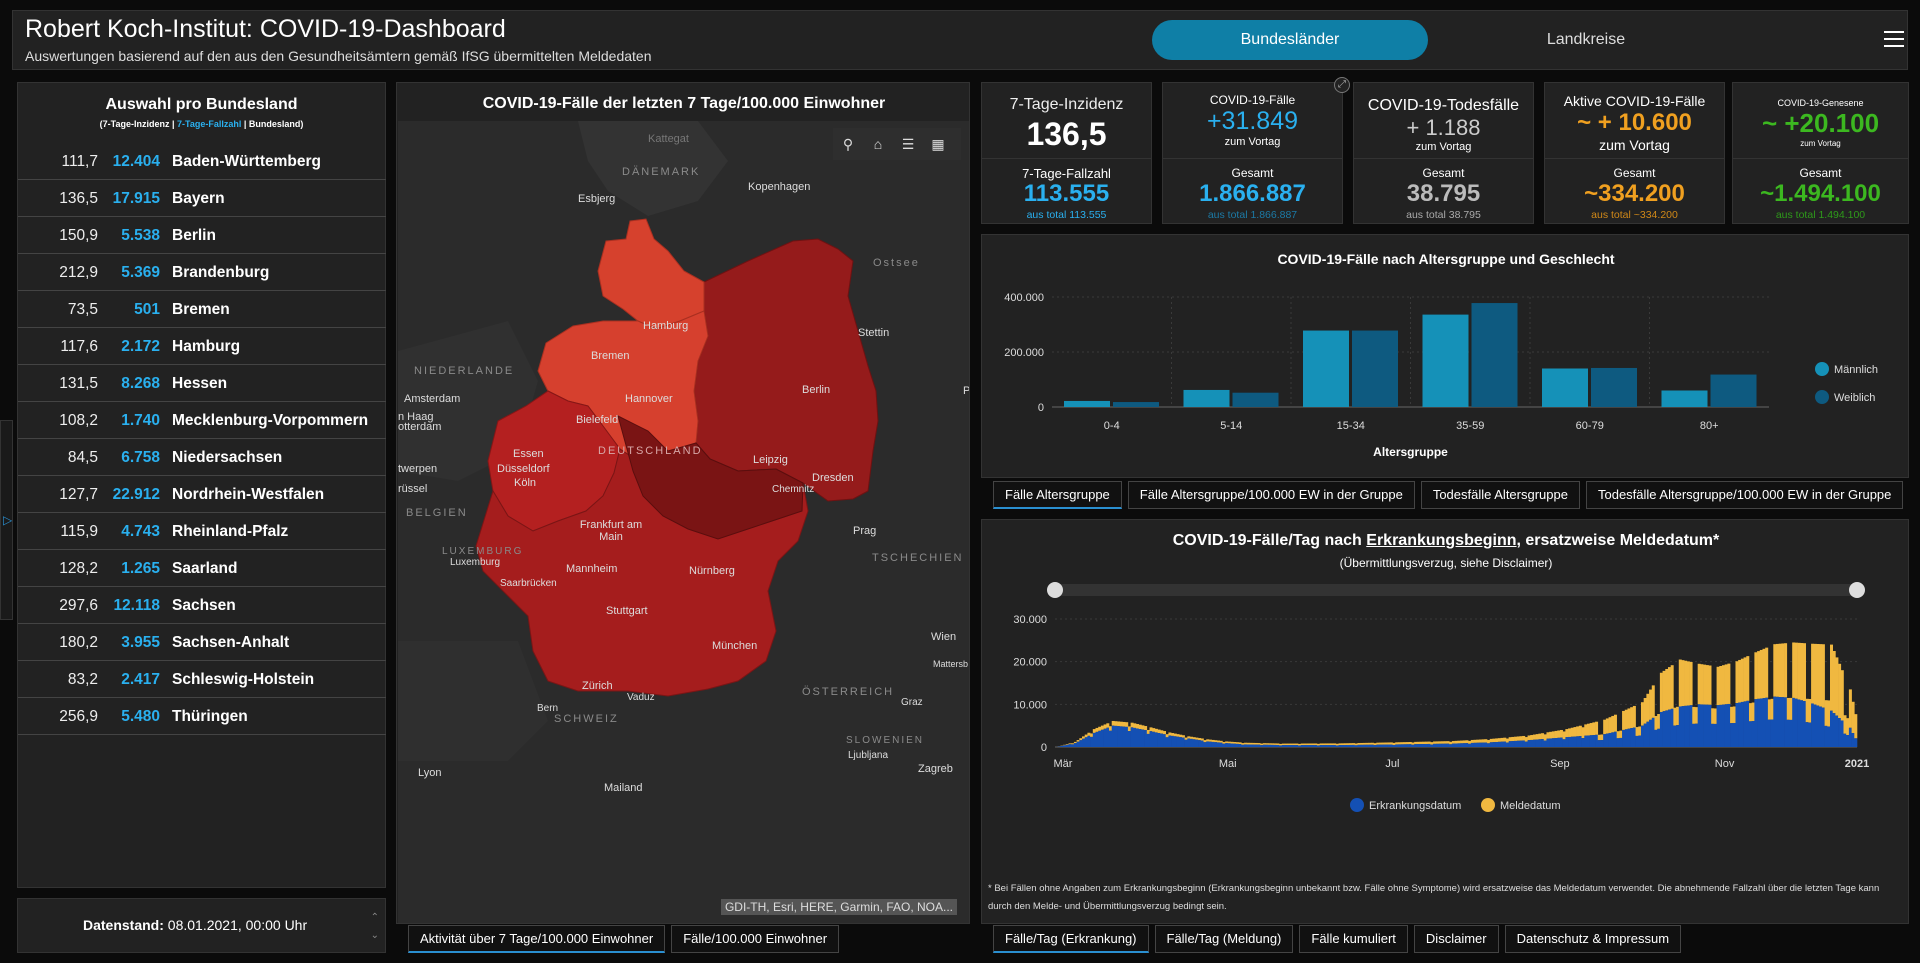 The image size is (1920, 963). Describe the element at coordinates (1269, 540) in the screenshot. I see `epicurve-title-part: COVID-19-Fälle/Tag nach` at that location.